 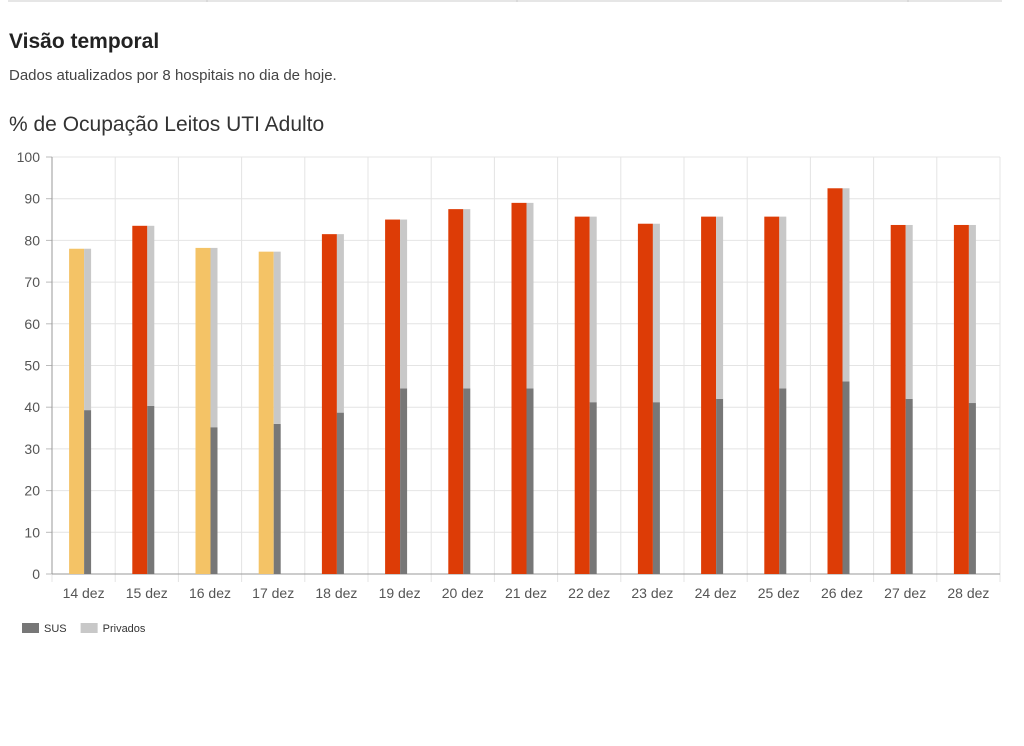 I want to click on y-tick-label: 0, so click(x=36, y=574).